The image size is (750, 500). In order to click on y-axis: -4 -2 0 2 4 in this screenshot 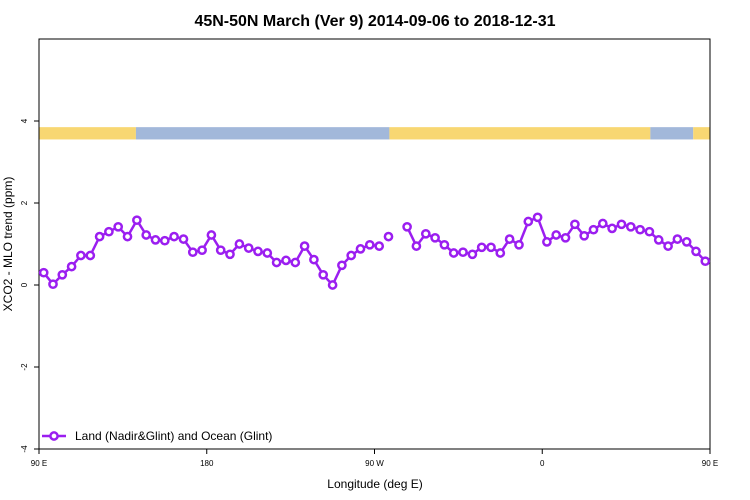, I will do `click(29, 285)`.